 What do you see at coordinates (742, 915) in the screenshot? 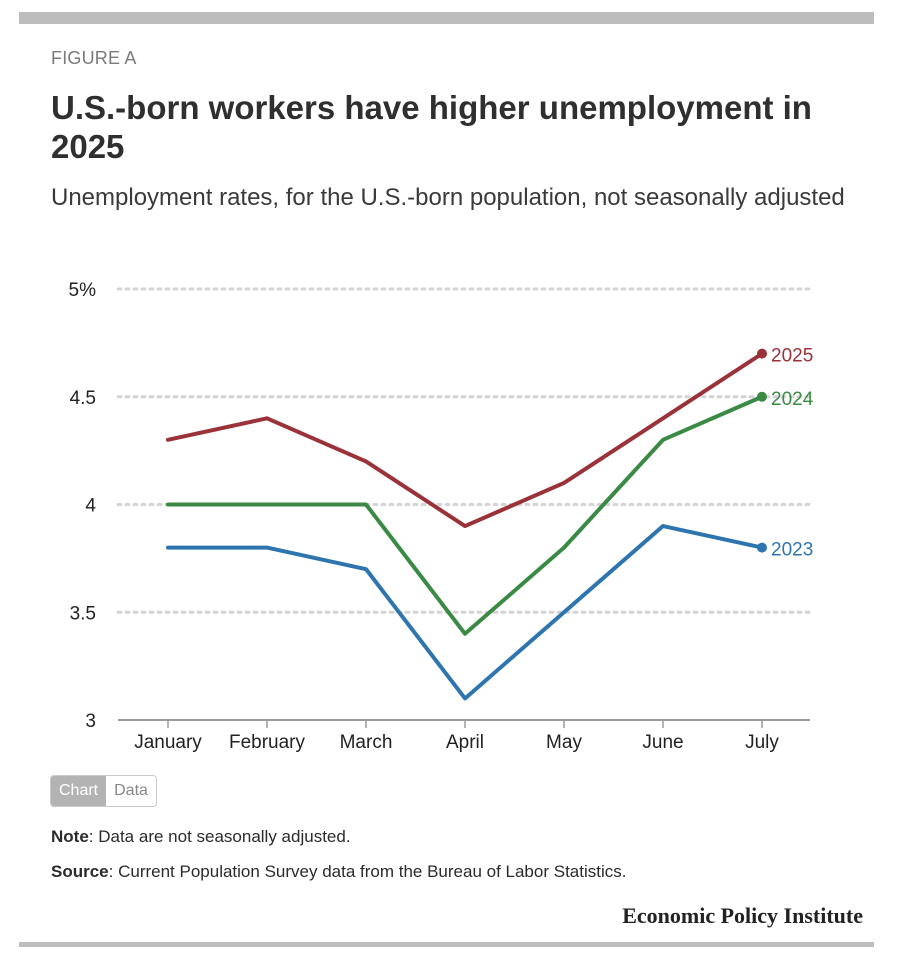
I see `brand-logo-text: Economic Policy Institute` at bounding box center [742, 915].